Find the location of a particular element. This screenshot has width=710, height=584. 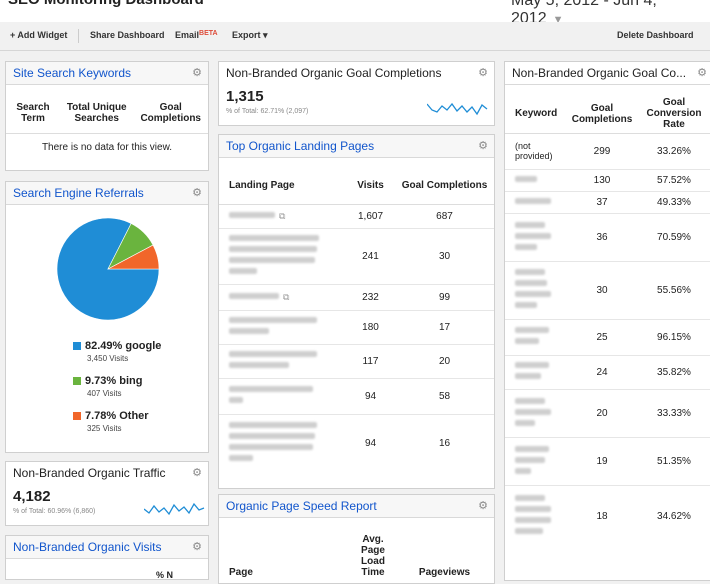

widget-title: Non-Branded Organic Goal Completions is located at coordinates (334, 73).